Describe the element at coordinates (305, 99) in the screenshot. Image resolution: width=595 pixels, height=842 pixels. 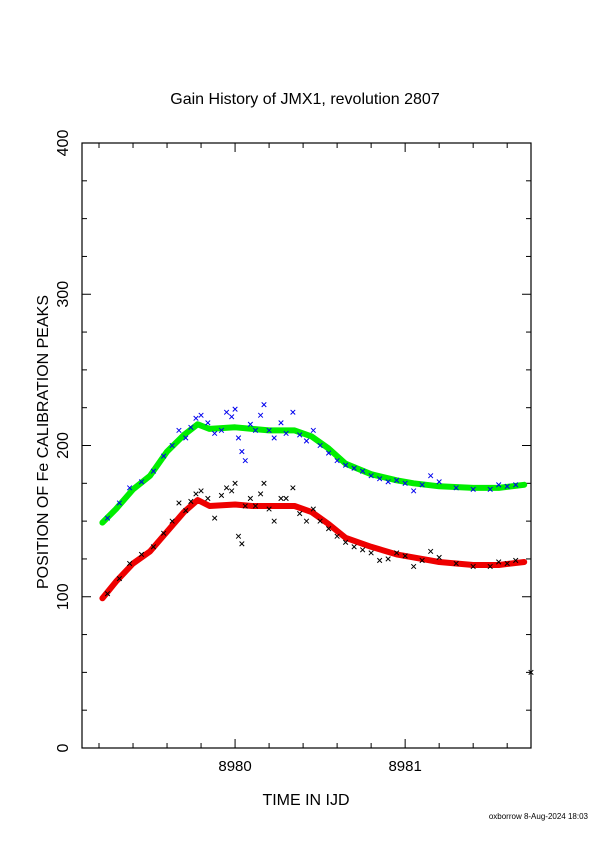
I see `chart-title: Gain History of JMX1, revolution 2807` at that location.